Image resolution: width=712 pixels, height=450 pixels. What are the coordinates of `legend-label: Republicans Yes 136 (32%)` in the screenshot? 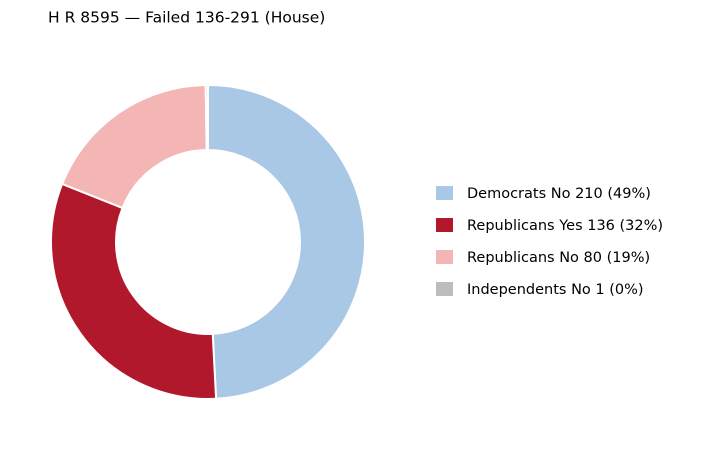 It's located at (565, 226).